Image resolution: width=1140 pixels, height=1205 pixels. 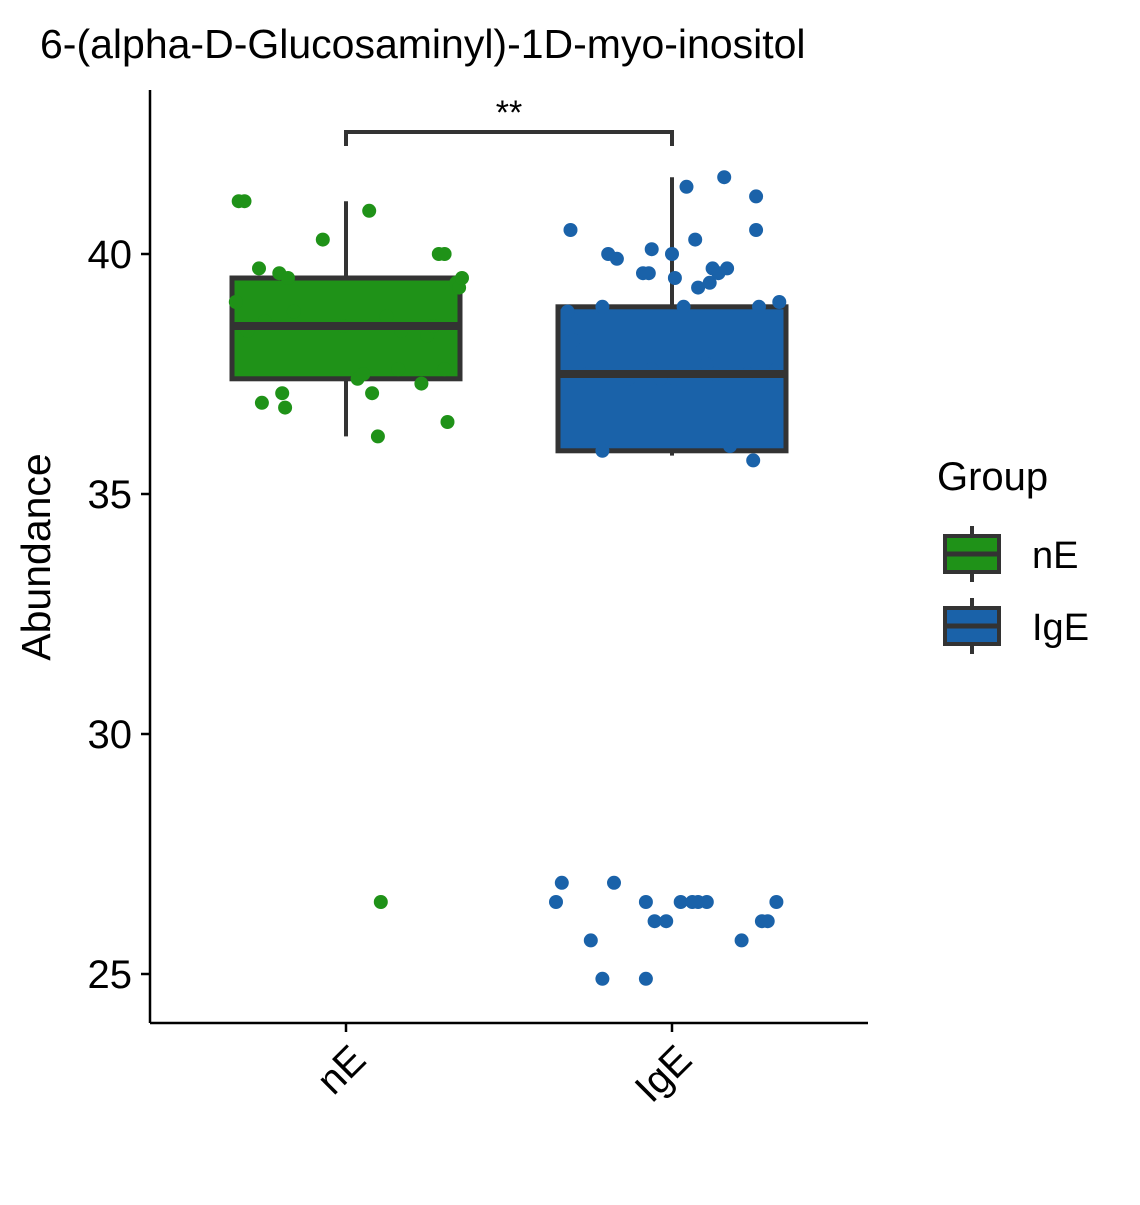 What do you see at coordinates (664, 1074) in the screenshot?
I see `x-tick-label: IgE` at bounding box center [664, 1074].